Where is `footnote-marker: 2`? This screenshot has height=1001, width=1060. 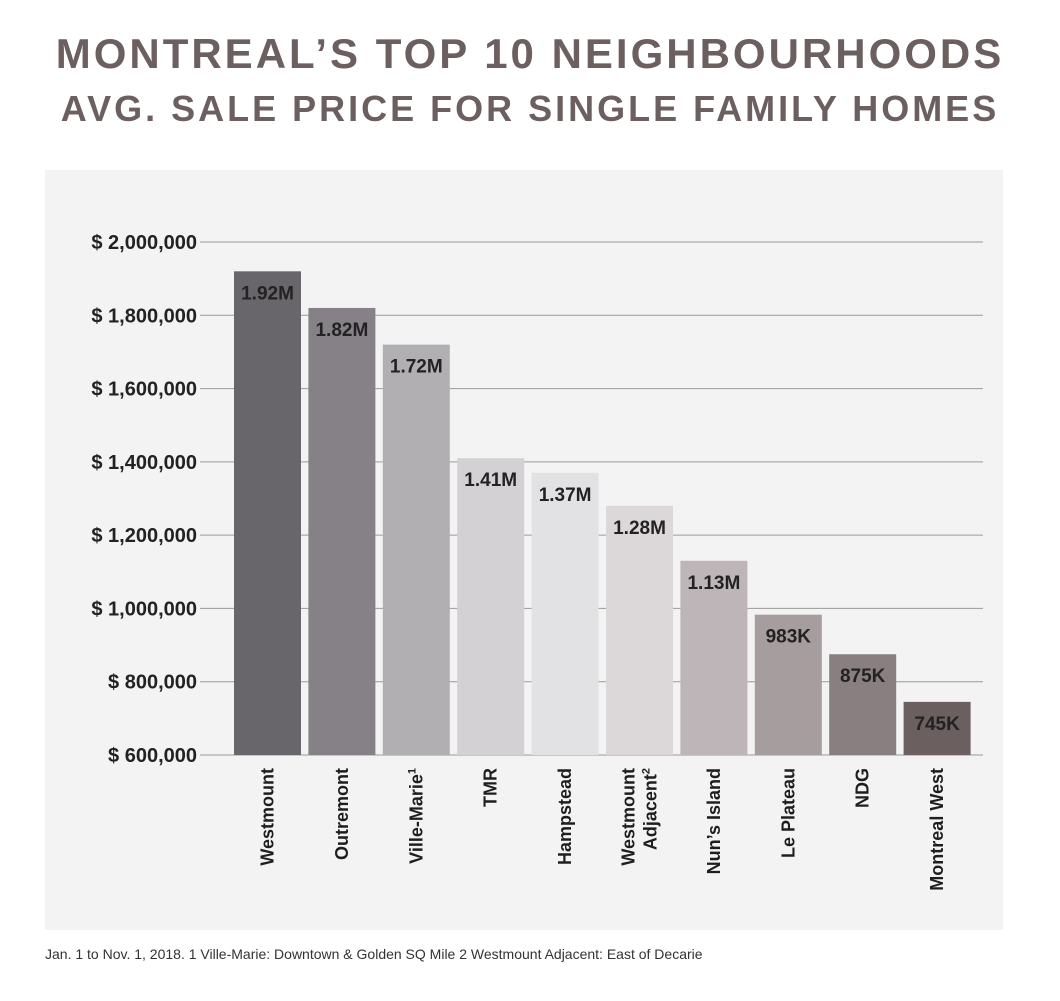 footnote-marker: 2 is located at coordinates (647, 771).